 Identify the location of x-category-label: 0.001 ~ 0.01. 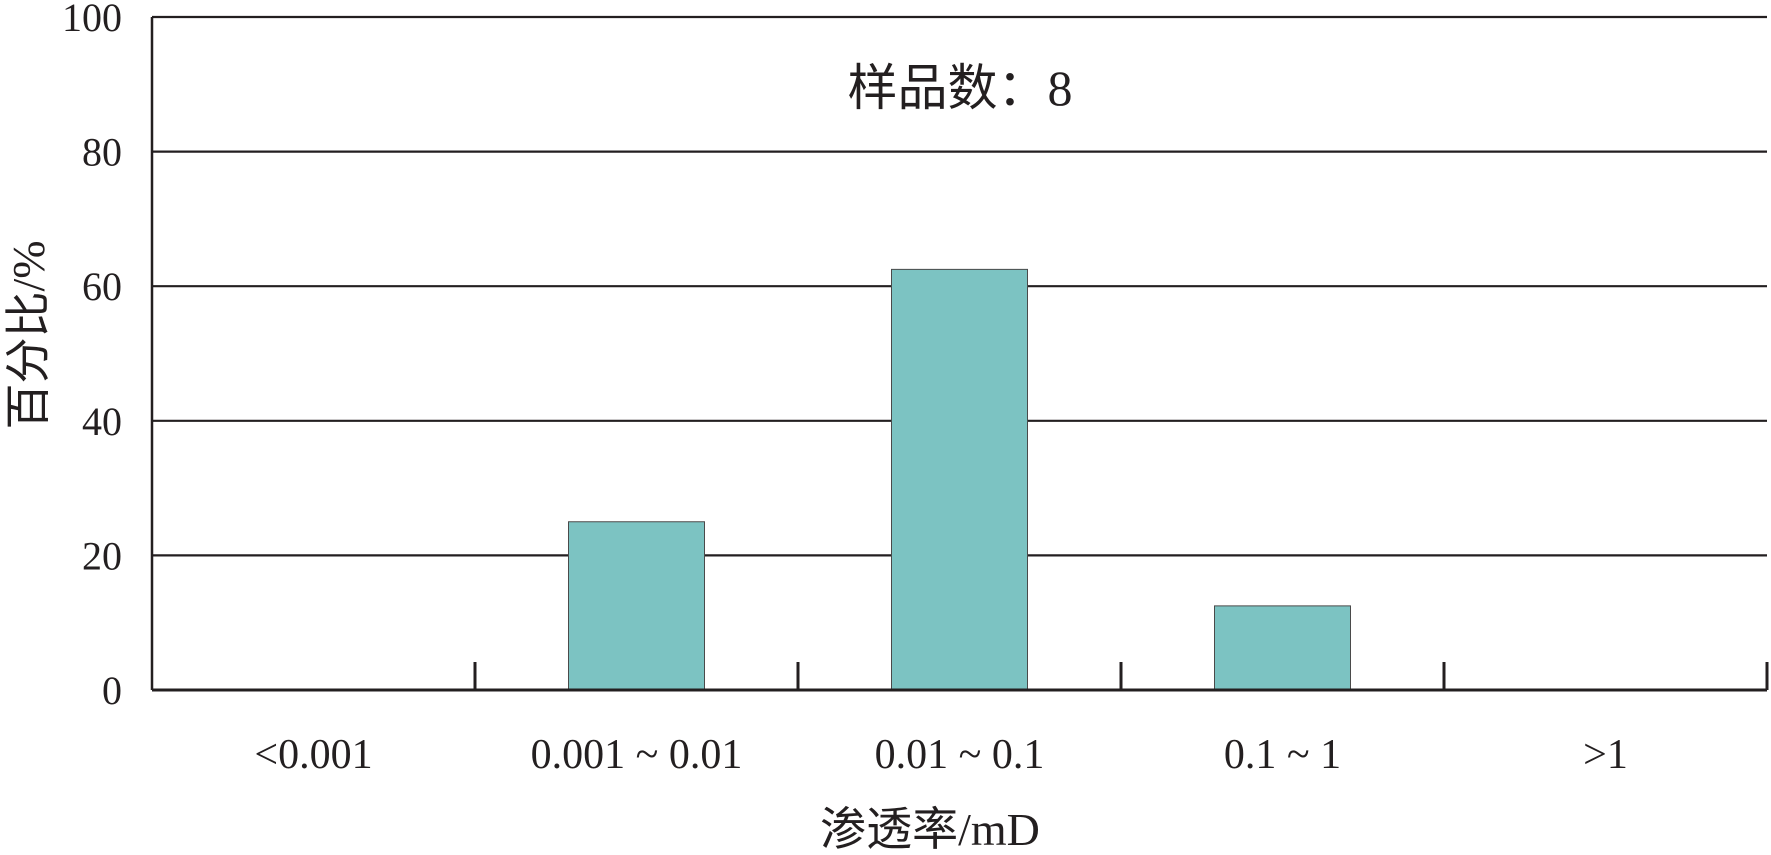
(637, 755).